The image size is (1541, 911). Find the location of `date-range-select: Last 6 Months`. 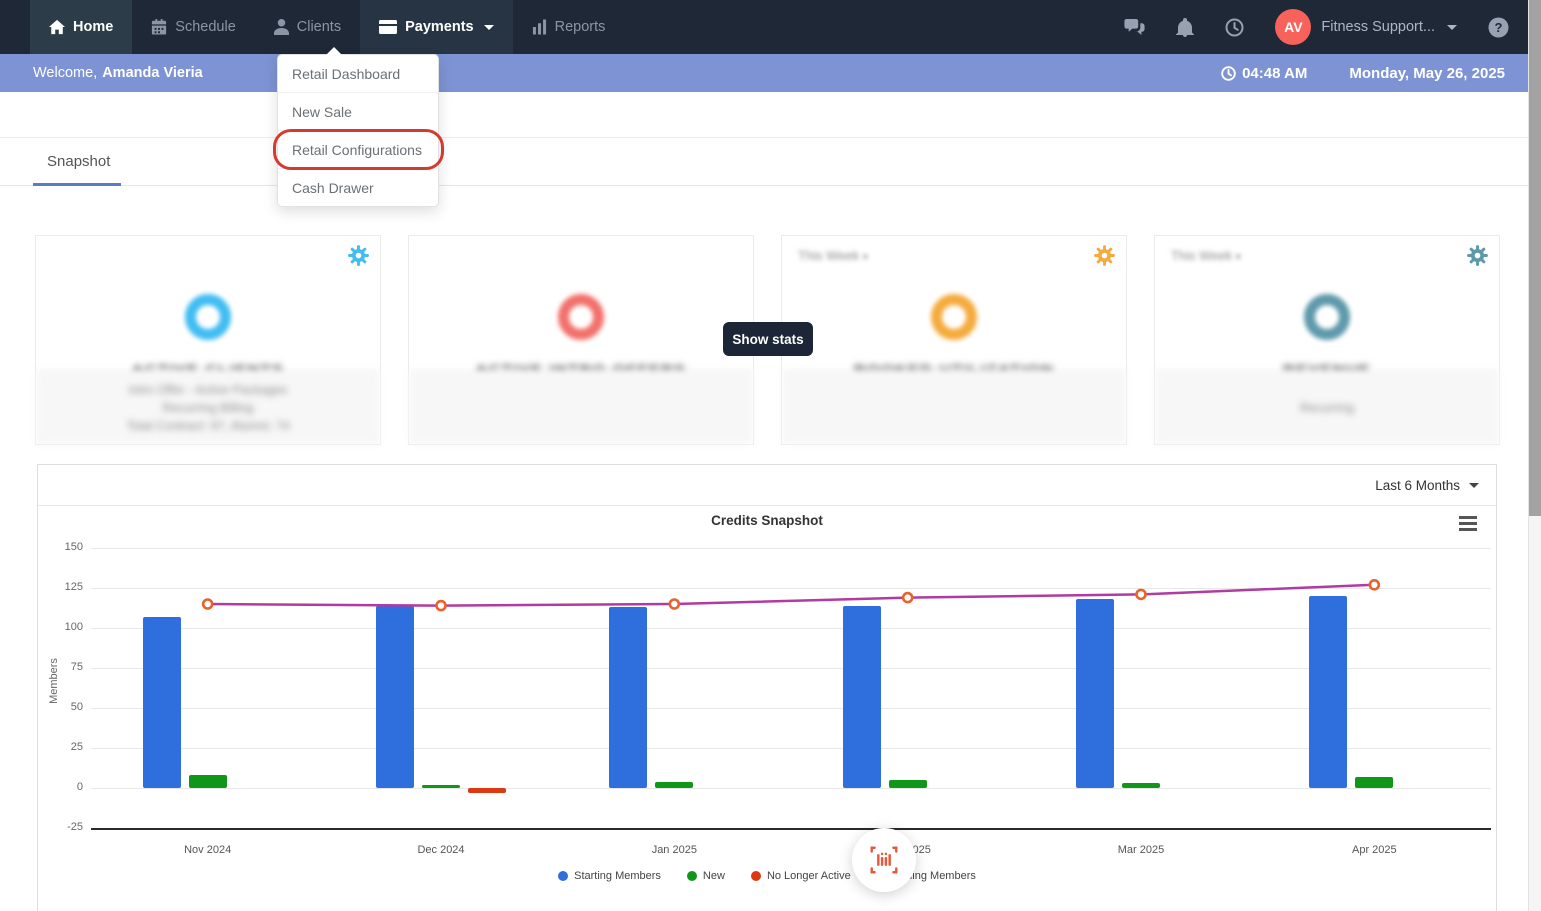

date-range-select: Last 6 Months is located at coordinates (1427, 485).